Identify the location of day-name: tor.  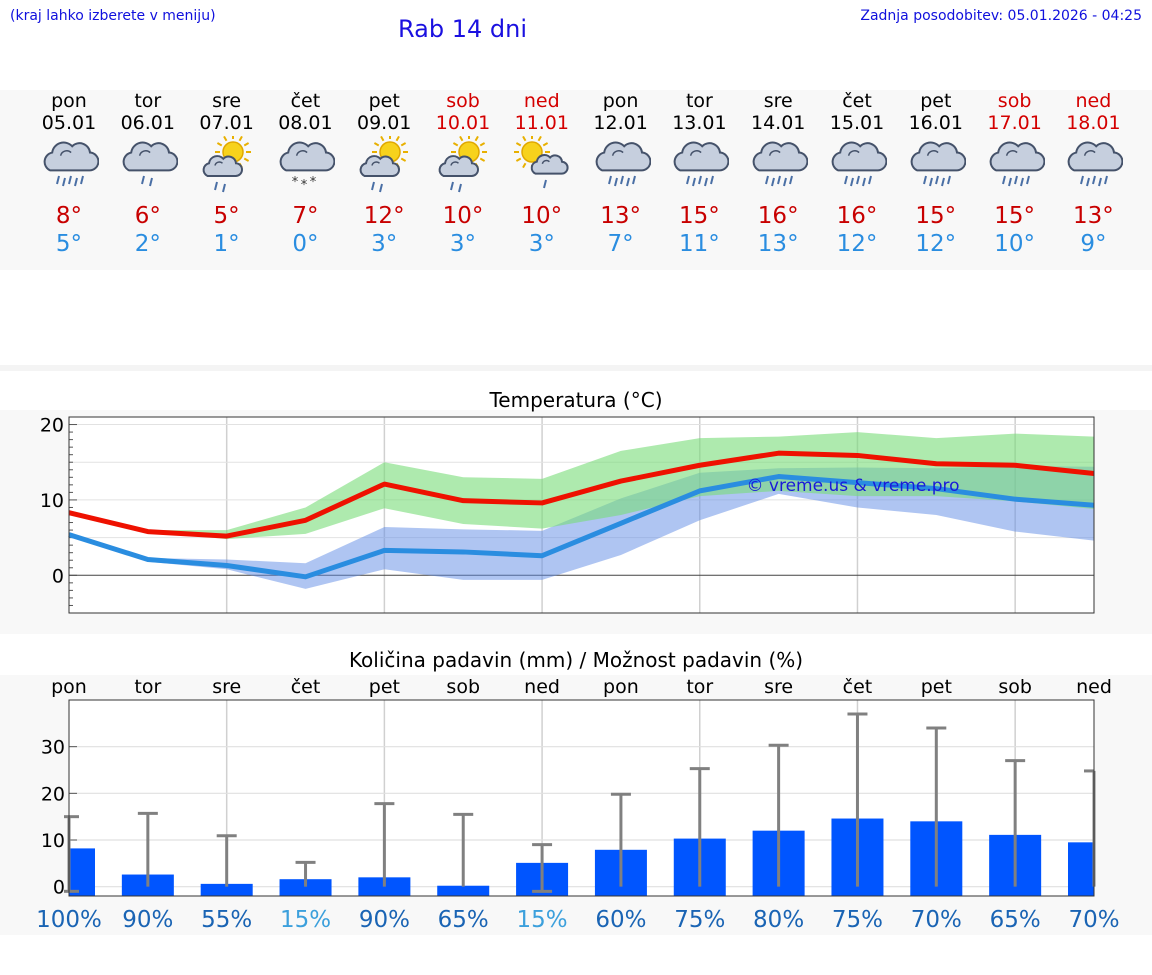
(148, 101).